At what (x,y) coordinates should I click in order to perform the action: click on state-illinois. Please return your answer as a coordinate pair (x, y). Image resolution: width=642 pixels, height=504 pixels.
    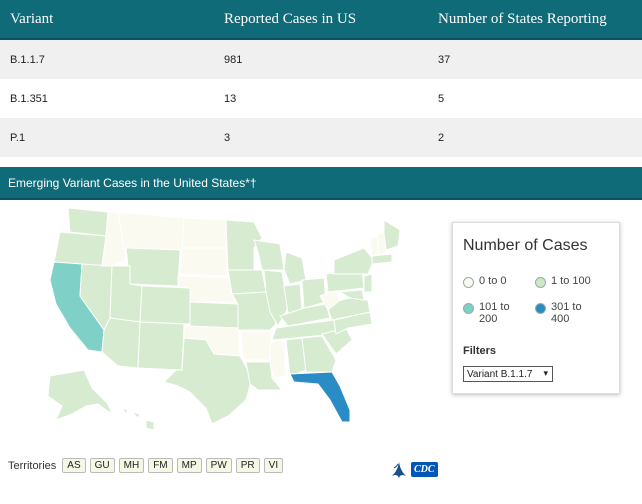
    Looking at the image, I should click on (276, 298).